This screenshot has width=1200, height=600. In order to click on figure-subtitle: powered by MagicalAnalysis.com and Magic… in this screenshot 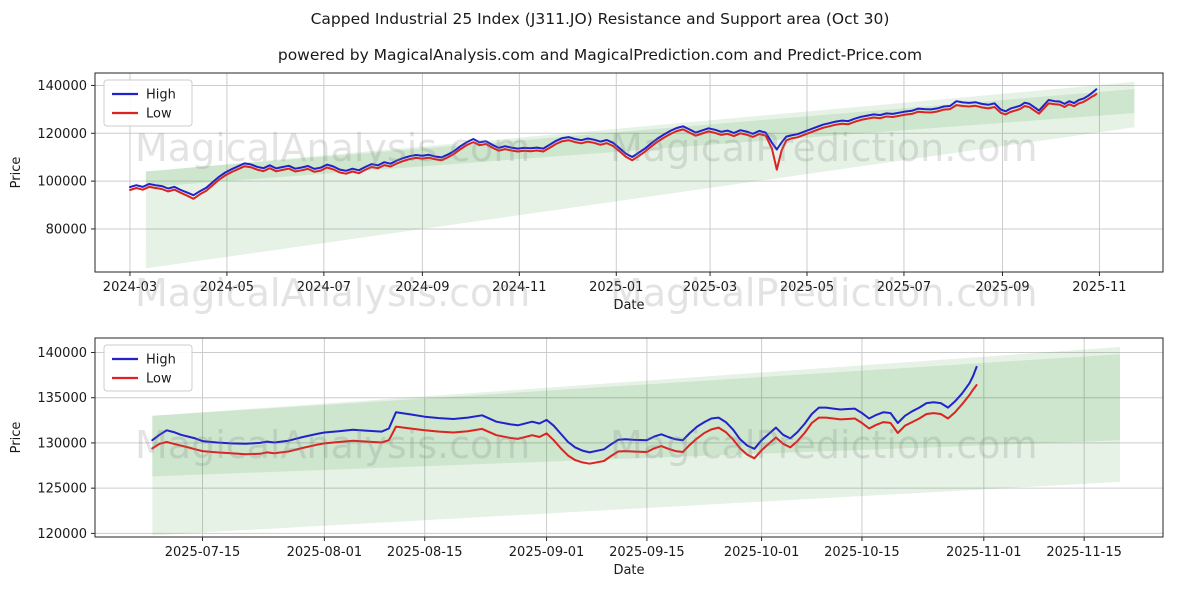, I will do `click(600, 55)`.